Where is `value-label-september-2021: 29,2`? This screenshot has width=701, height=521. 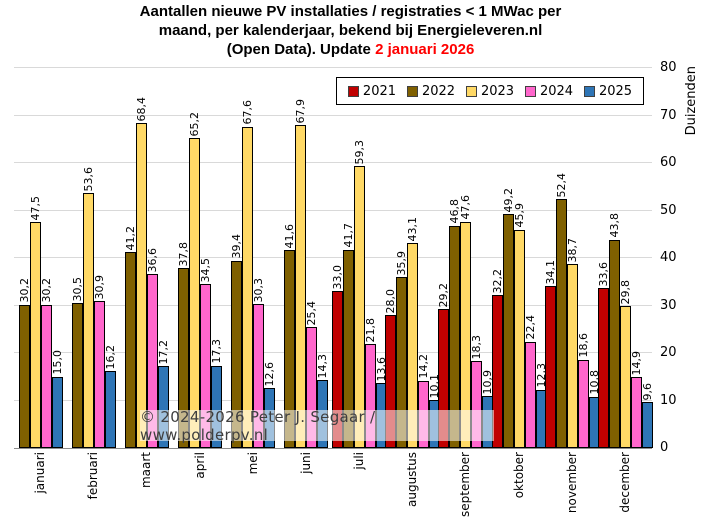
value-label-september-2021: 29,2 is located at coordinates (444, 295).